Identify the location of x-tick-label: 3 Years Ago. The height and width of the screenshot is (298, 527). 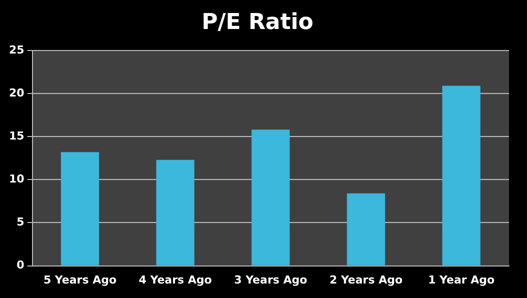
(271, 279).